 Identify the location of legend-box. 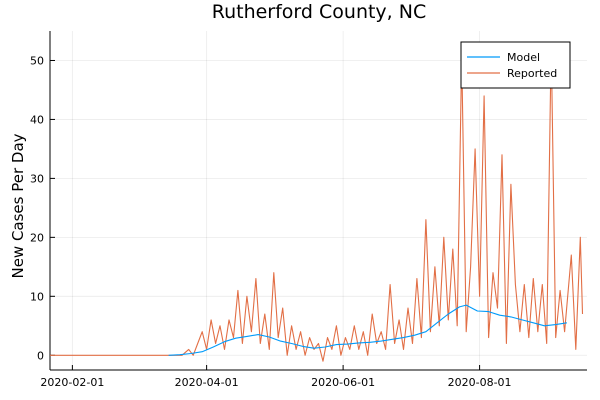
(515, 65).